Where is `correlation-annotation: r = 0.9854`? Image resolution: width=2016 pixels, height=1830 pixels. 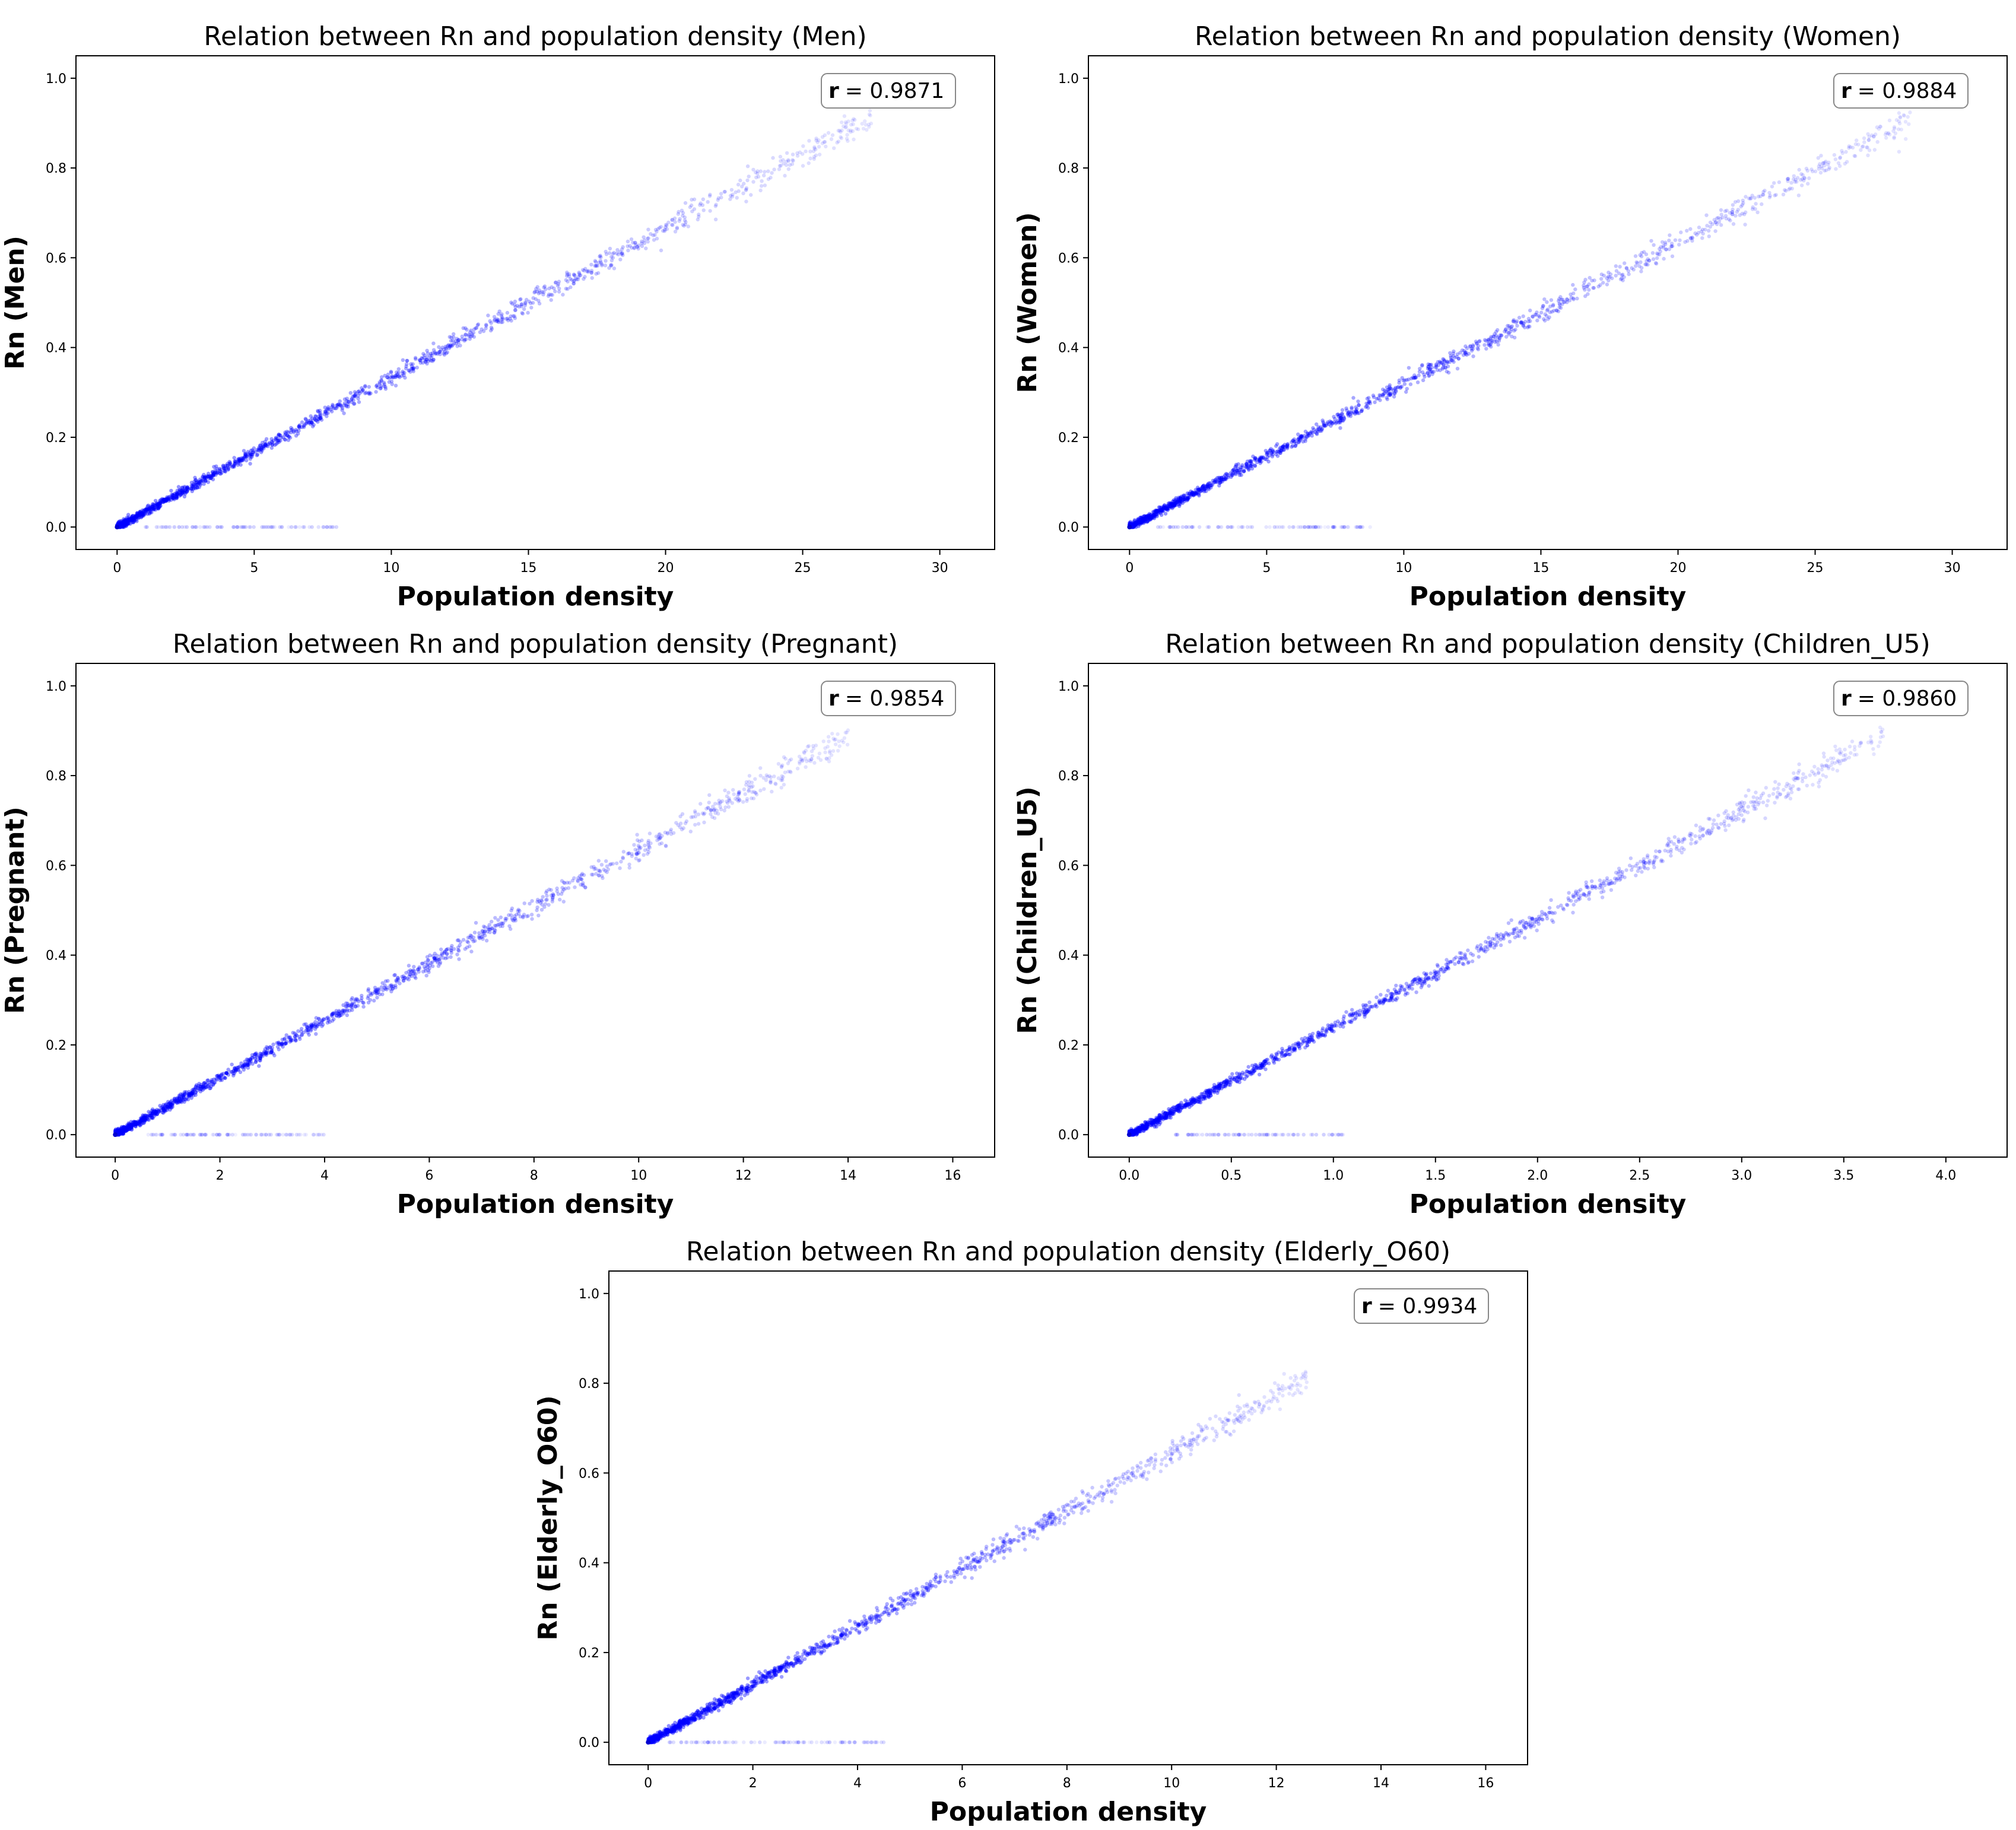
correlation-annotation: r = 0.9854 is located at coordinates (888, 698).